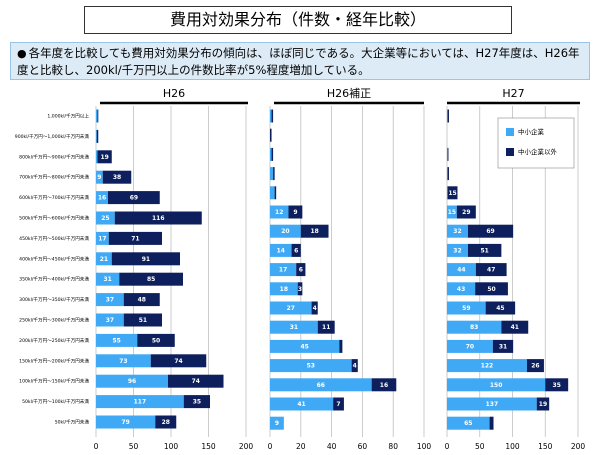 The image size is (595, 455). What do you see at coordinates (104, 259) in the screenshot?
I see `data-label-sme: 21` at bounding box center [104, 259].